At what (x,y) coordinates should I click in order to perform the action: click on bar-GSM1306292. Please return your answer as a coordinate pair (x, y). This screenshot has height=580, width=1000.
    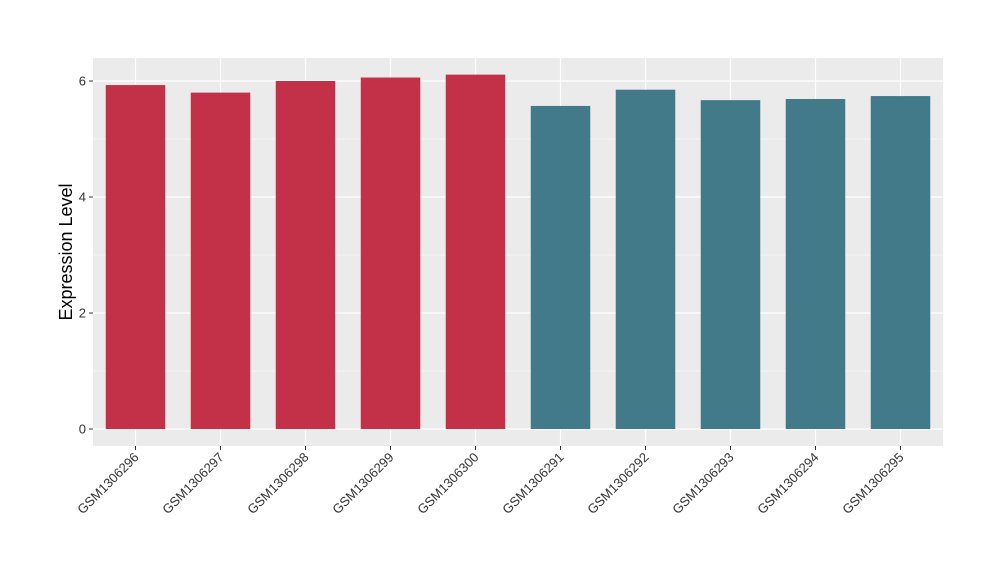
    Looking at the image, I should click on (645, 259).